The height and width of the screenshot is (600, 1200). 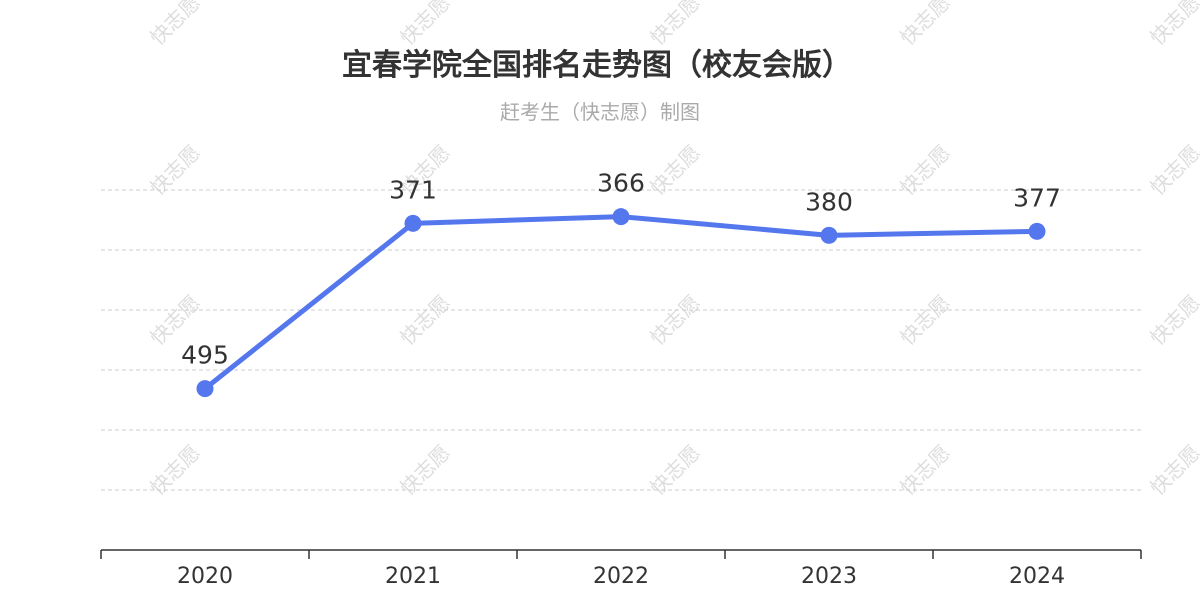 I want to click on x-tick-label: 2023, so click(x=829, y=576).